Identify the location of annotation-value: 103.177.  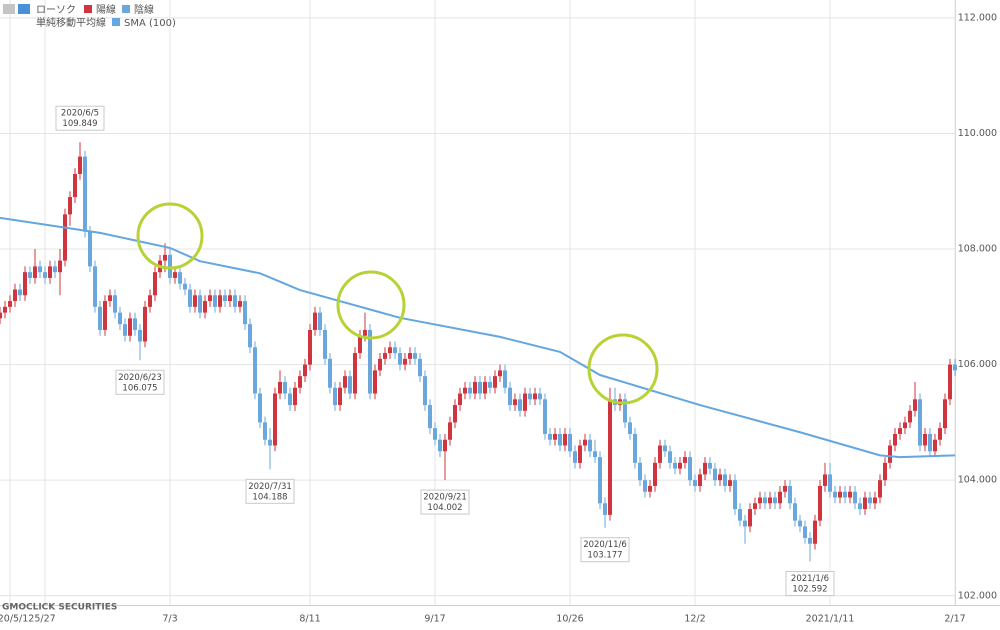
(604, 556).